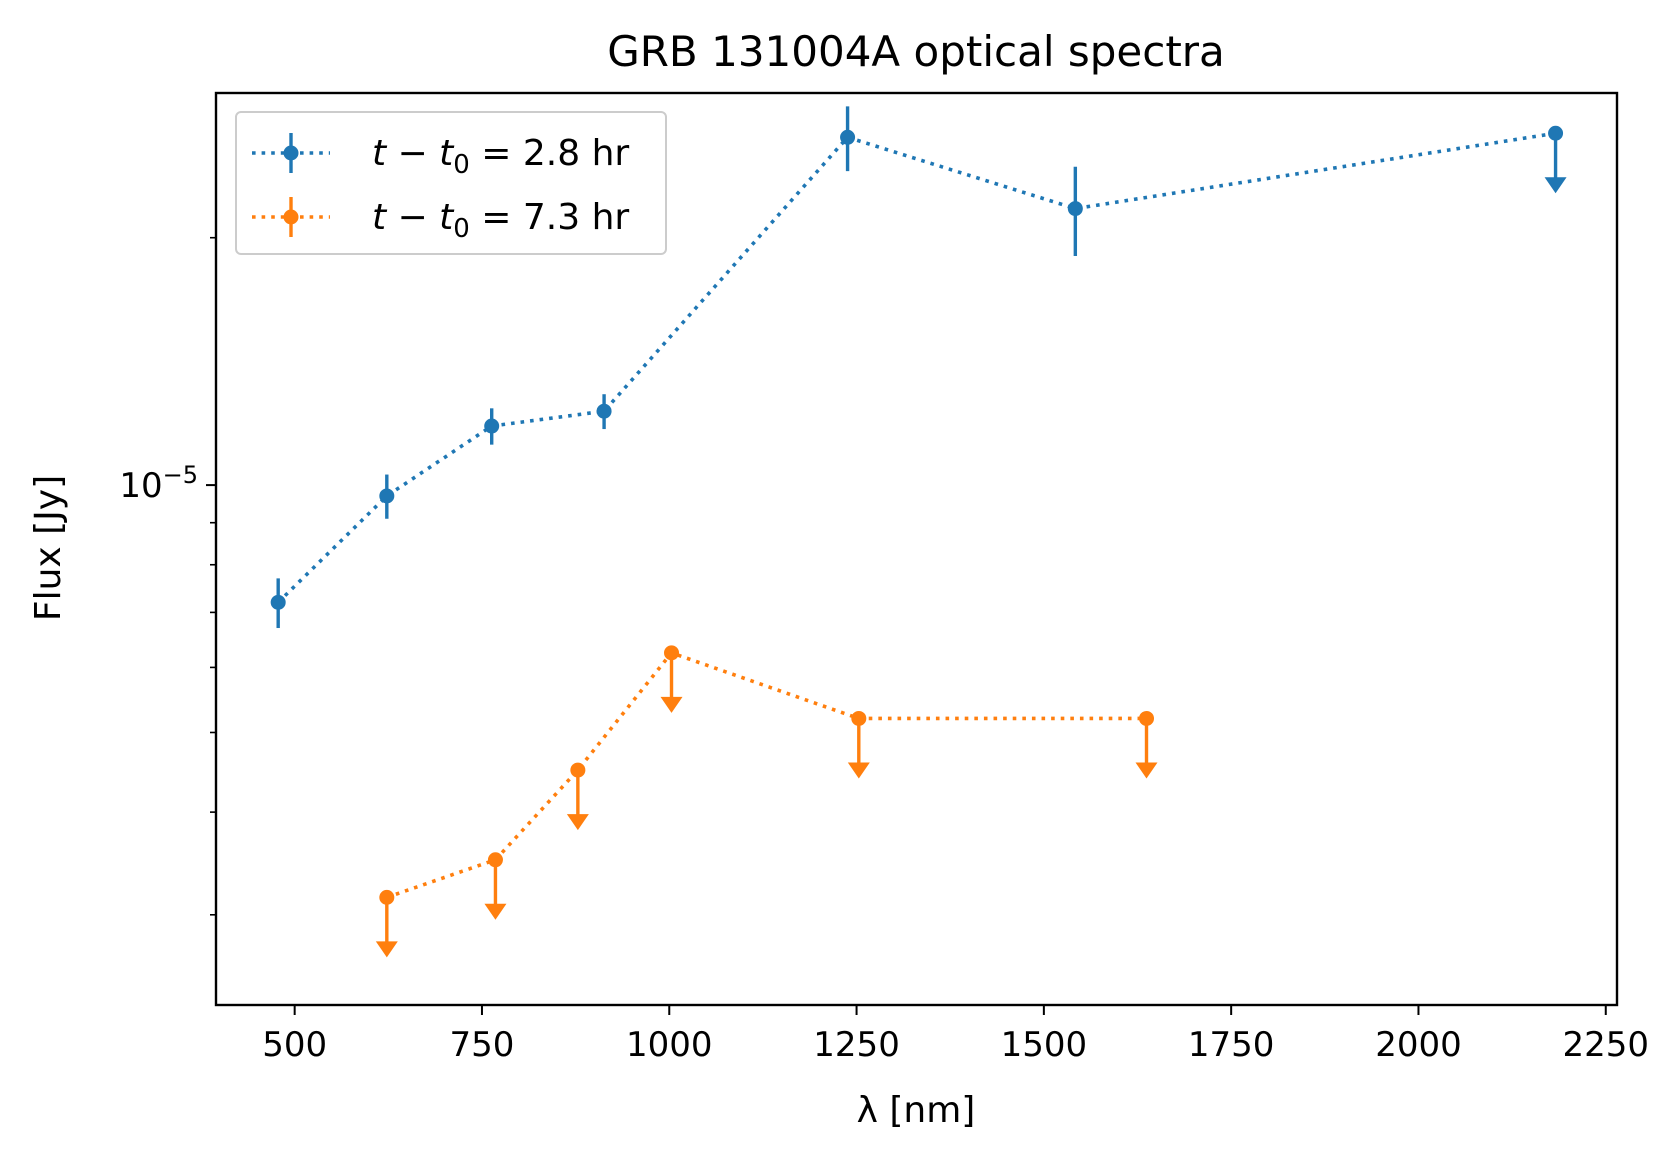 The height and width of the screenshot is (1158, 1679). What do you see at coordinates (669, 1045) in the screenshot?
I see `x-tick-label: 1000` at bounding box center [669, 1045].